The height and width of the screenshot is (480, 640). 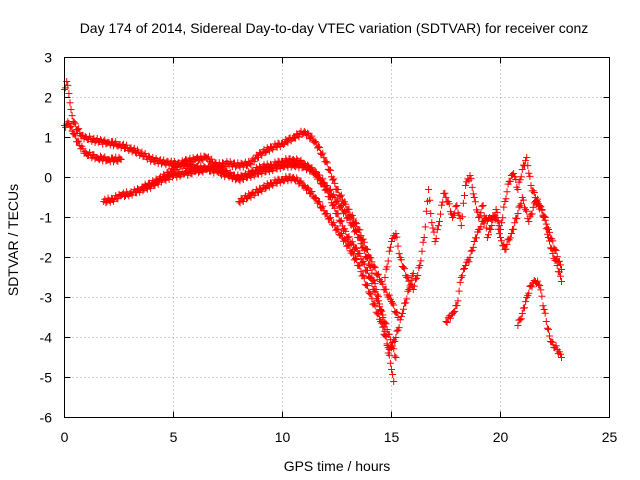 What do you see at coordinates (48, 98) in the screenshot?
I see `y-tick-label: 2` at bounding box center [48, 98].